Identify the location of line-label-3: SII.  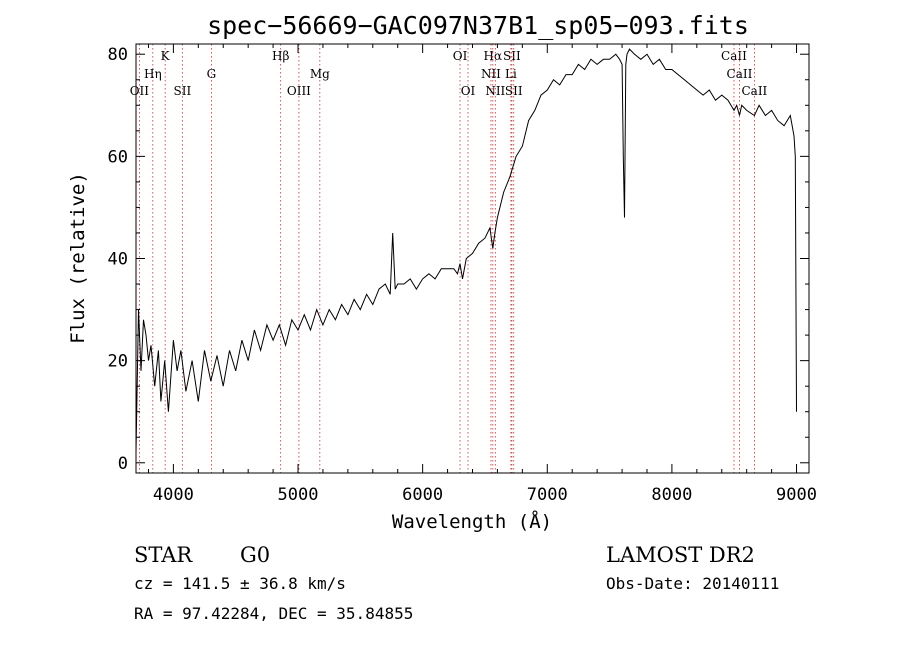
(183, 91).